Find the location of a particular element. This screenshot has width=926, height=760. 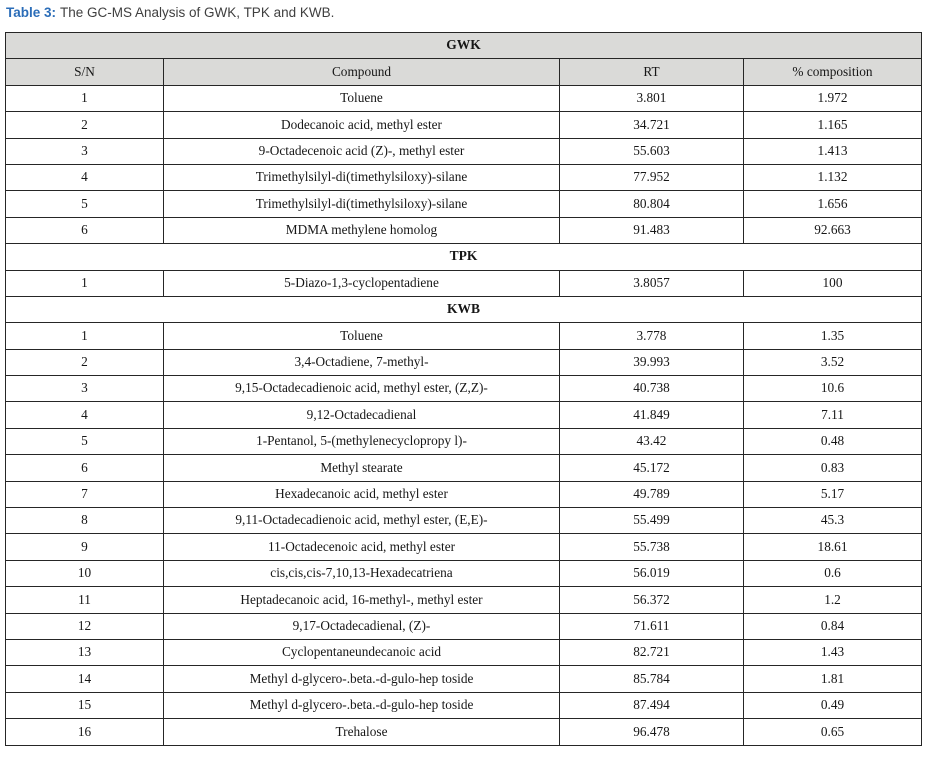

table-cell: 43.42 is located at coordinates (651, 441).